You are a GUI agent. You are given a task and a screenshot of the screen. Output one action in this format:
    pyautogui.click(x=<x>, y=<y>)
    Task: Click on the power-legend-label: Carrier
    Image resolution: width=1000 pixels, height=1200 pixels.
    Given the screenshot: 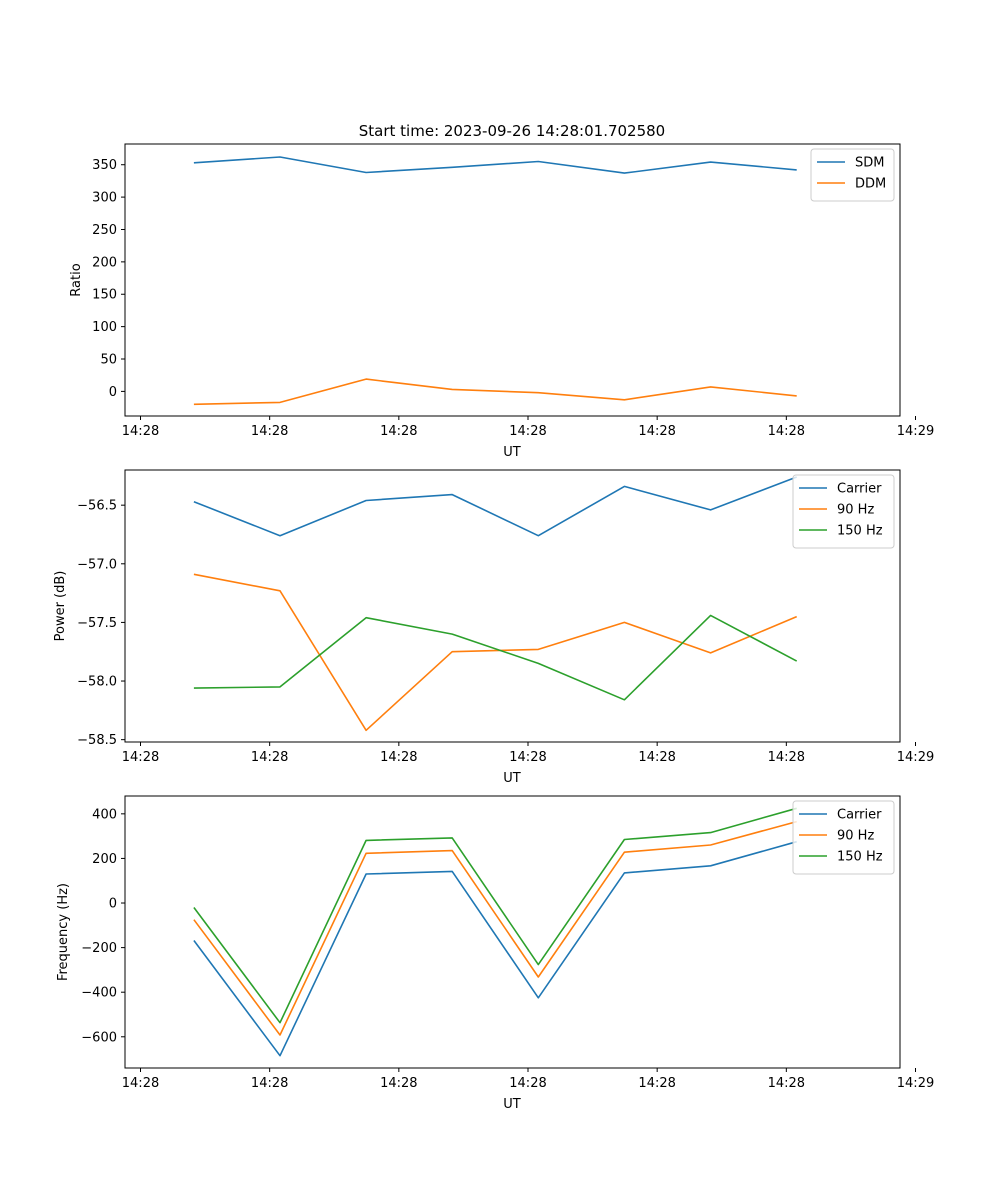 What is the action you would take?
    pyautogui.click(x=859, y=489)
    